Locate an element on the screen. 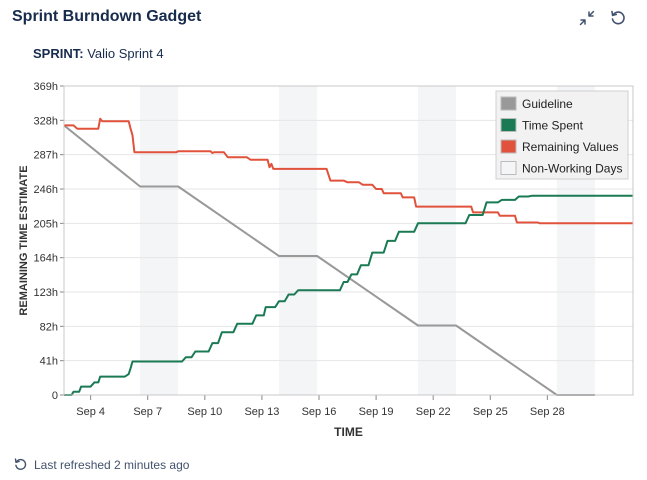  legend-box is located at coordinates (562, 135).